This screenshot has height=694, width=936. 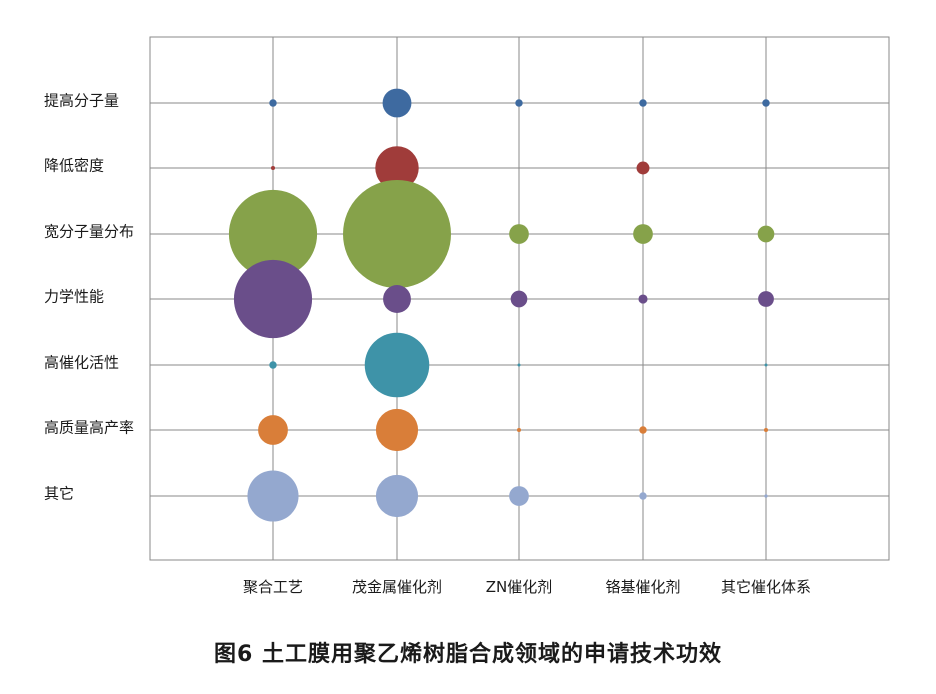 I want to click on y-tick-label: 降低密度, so click(x=74, y=166).